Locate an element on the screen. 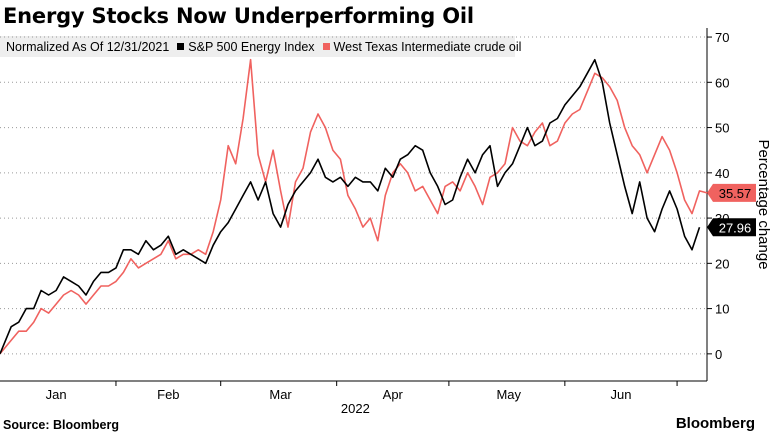  y-axis-label: Percentage change is located at coordinates (763, 204).